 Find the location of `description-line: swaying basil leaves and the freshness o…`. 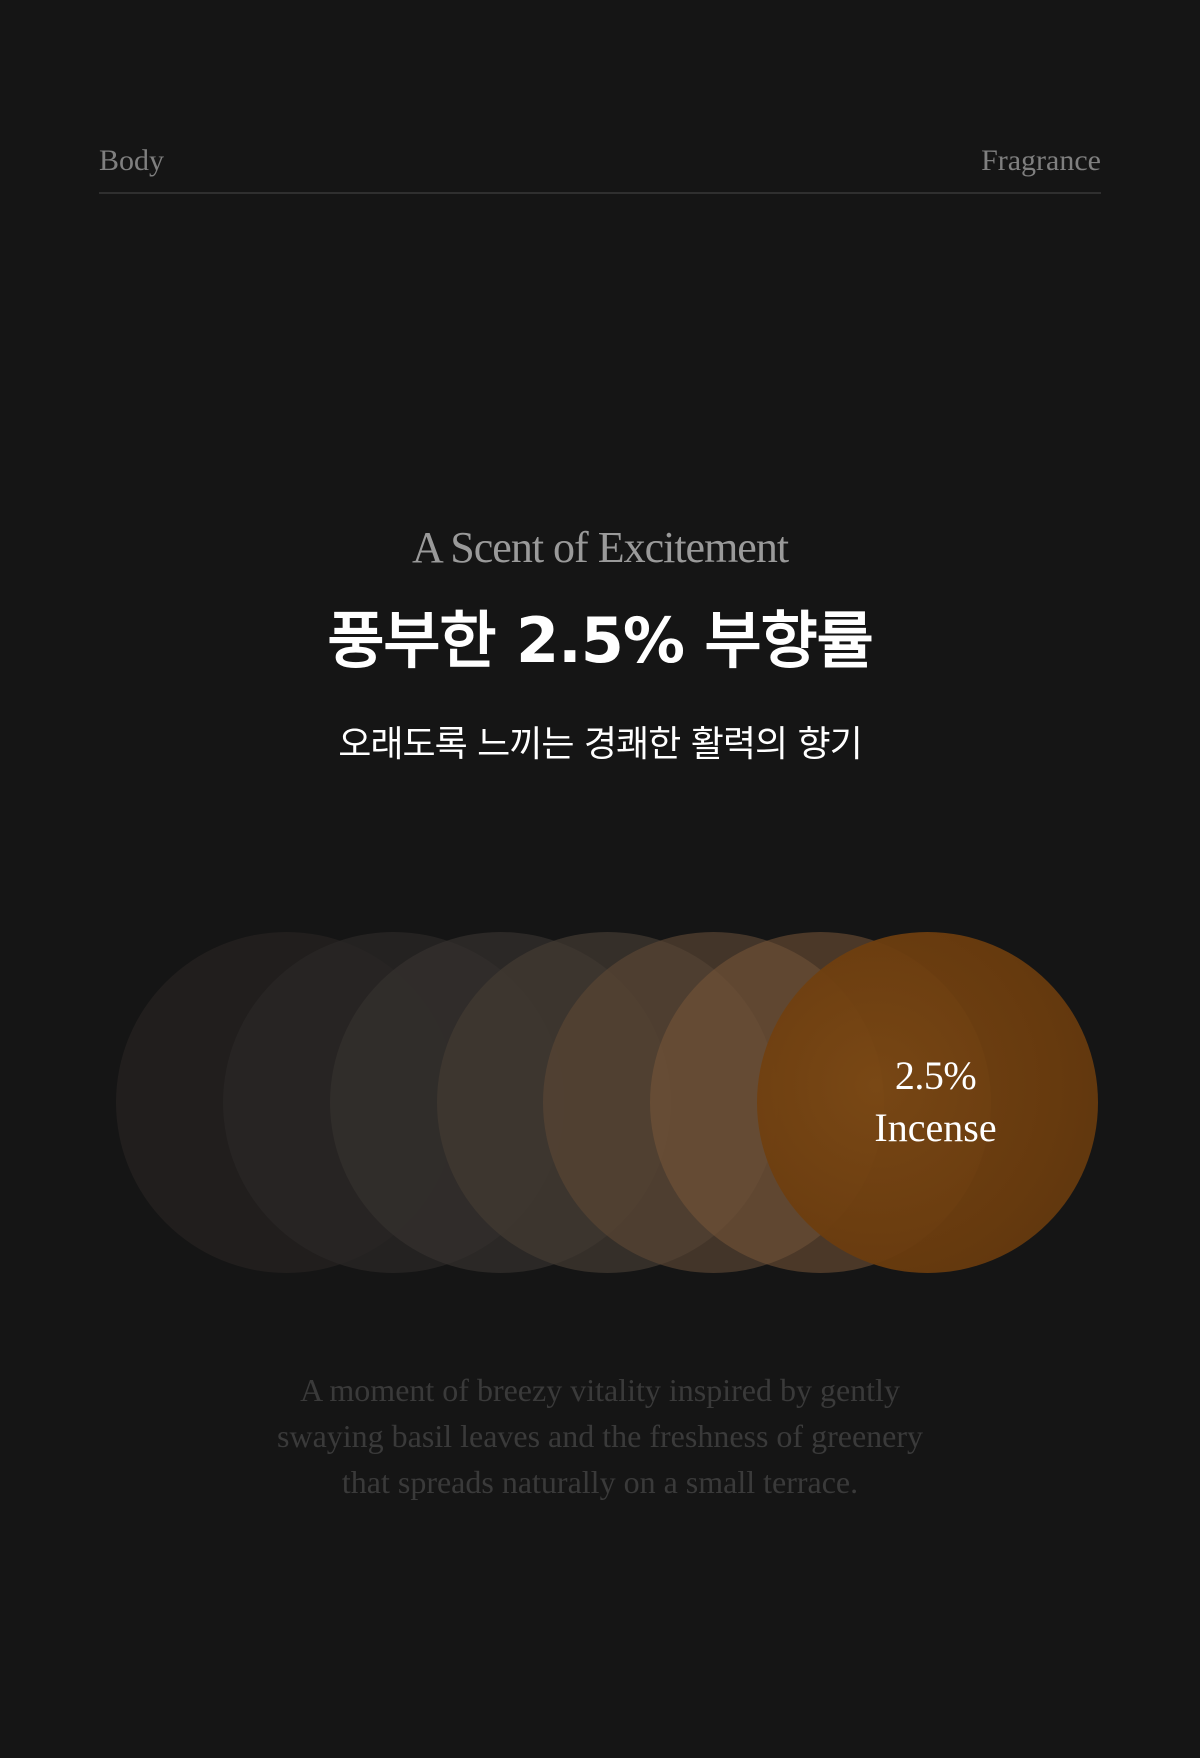

description-line: swaying basil leaves and the freshness o… is located at coordinates (600, 1436).